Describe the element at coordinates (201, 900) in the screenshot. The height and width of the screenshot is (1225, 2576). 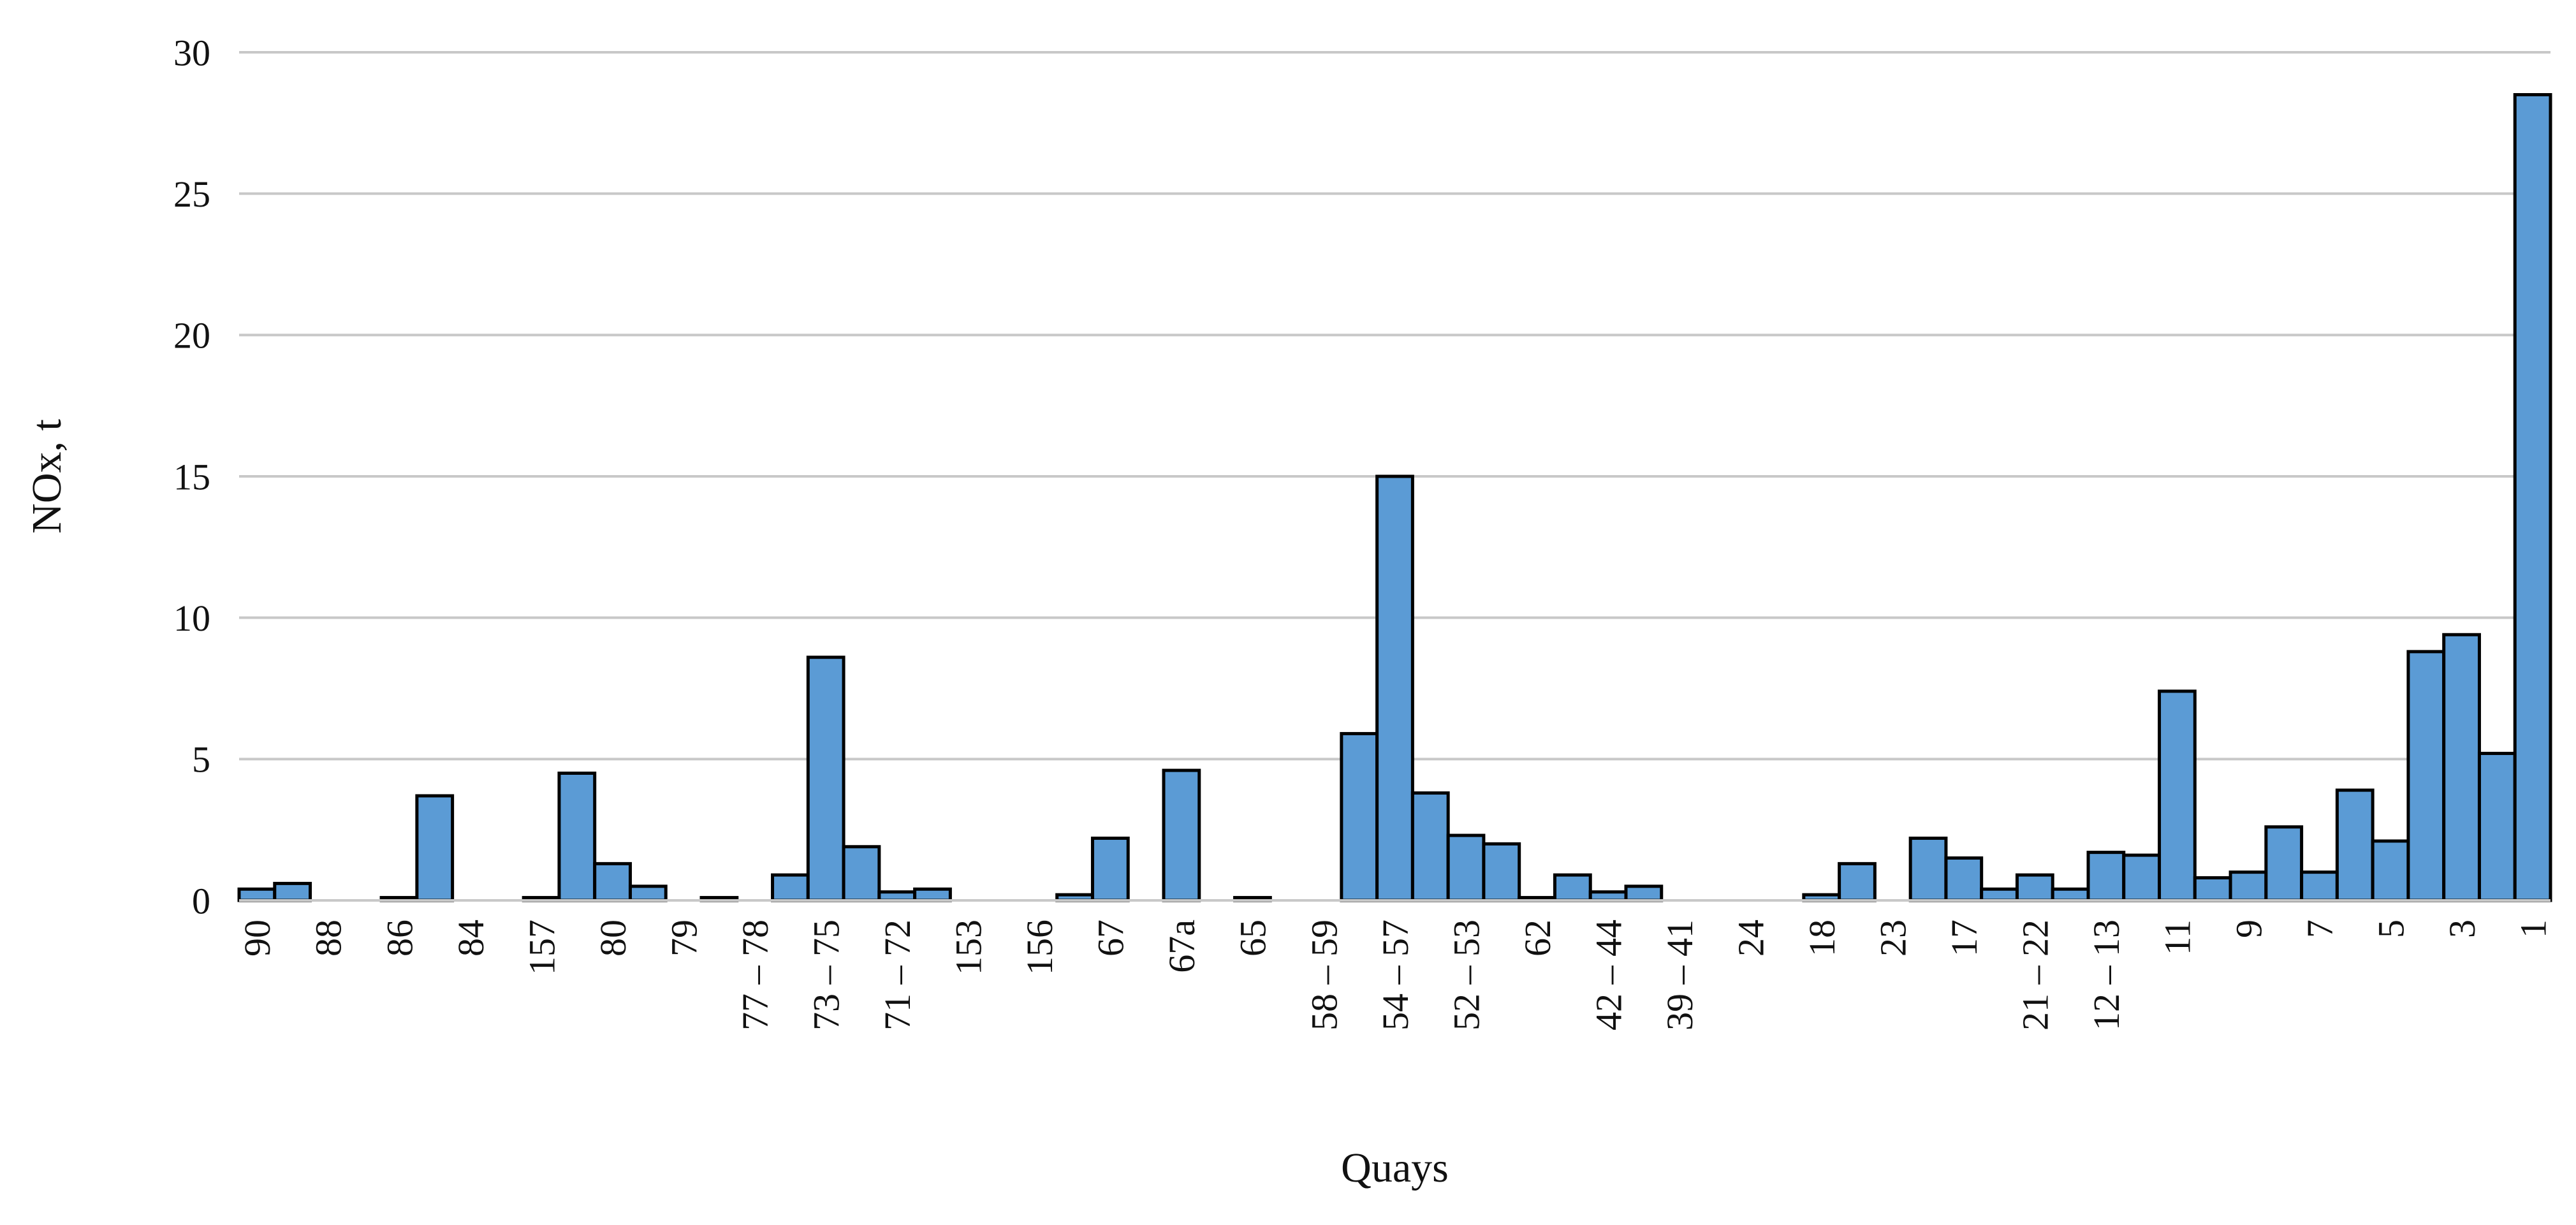
I see `y-tick-label: 0` at that location.